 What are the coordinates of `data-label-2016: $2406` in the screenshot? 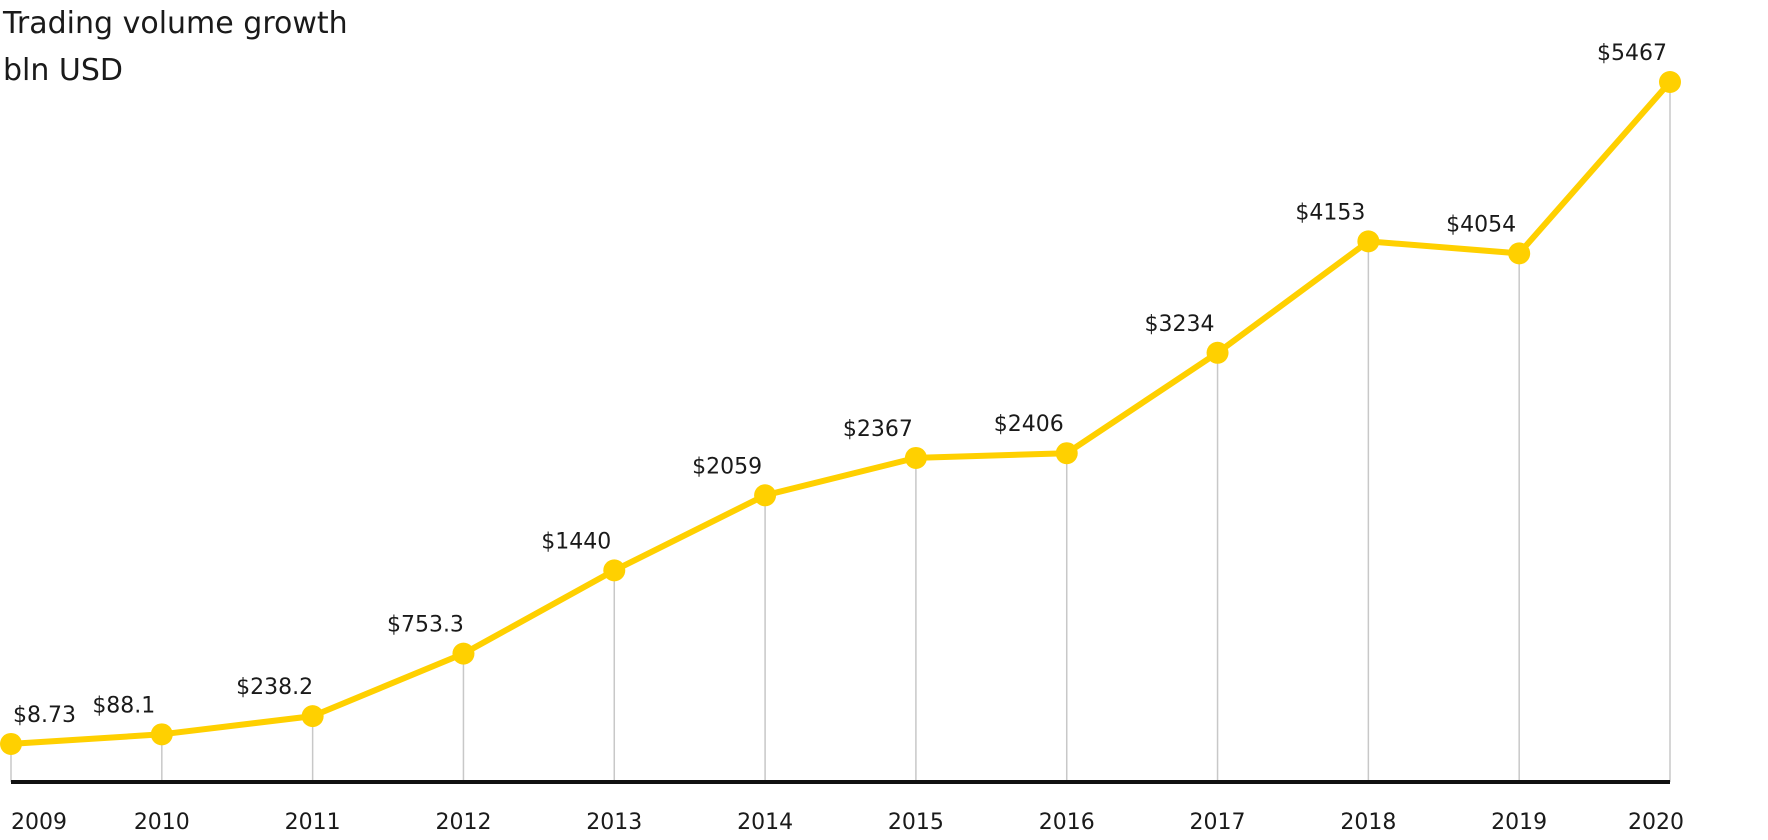 It's located at (1029, 424).